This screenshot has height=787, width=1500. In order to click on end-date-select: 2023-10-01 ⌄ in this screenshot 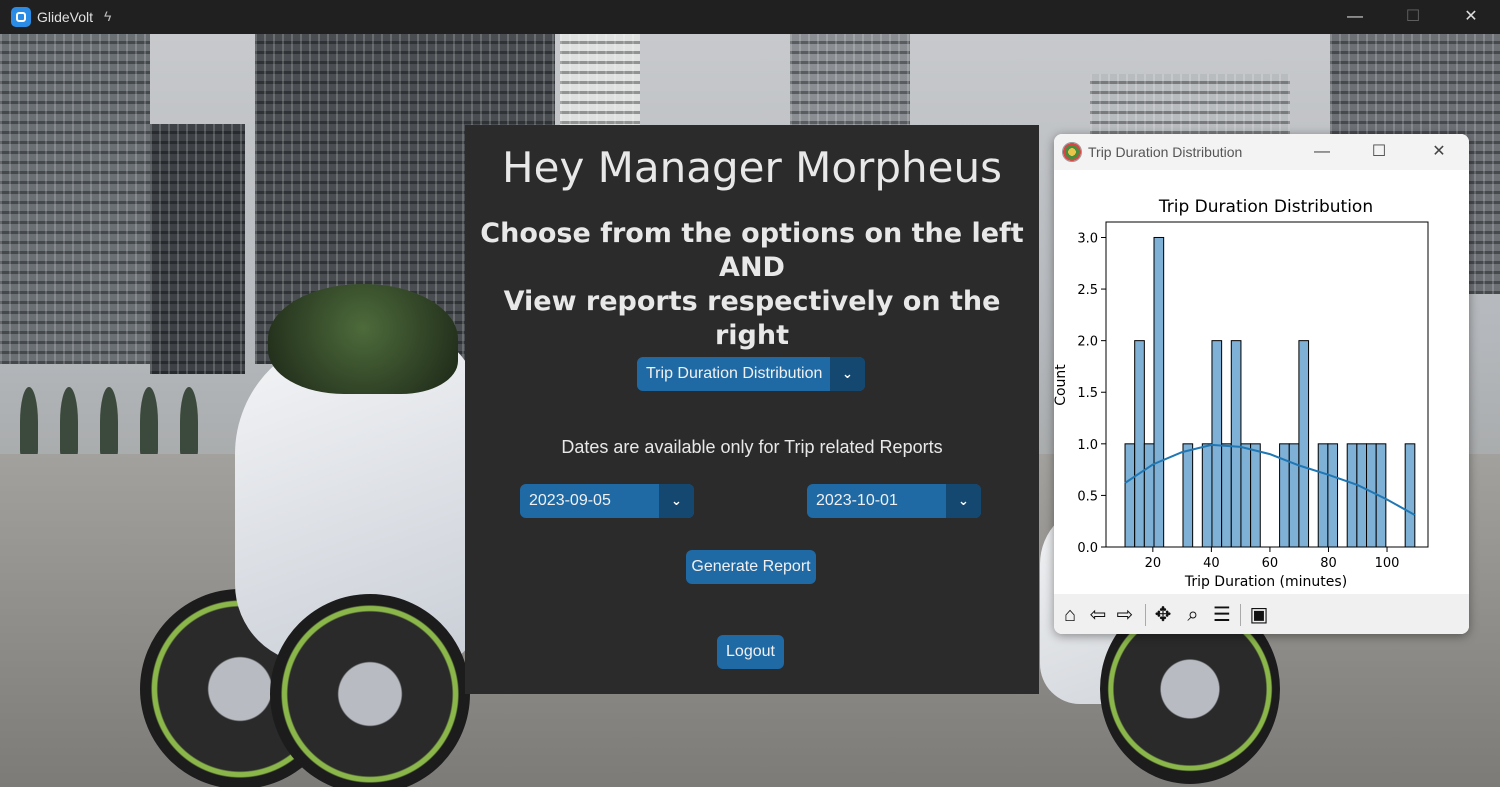, I will do `click(894, 501)`.